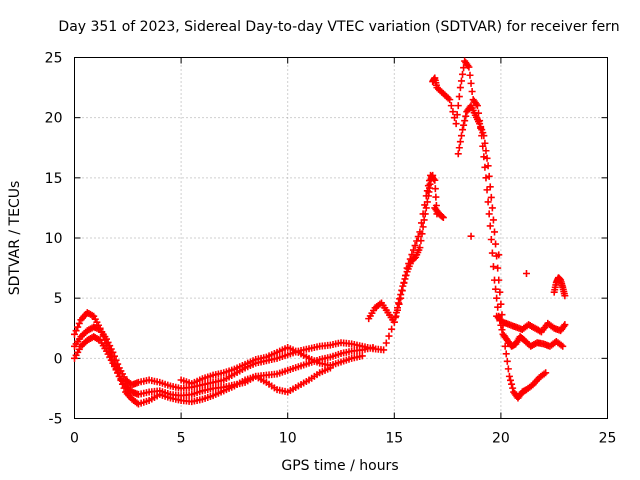 The width and height of the screenshot is (640, 480). I want to click on x-tick-label: 25, so click(608, 439).